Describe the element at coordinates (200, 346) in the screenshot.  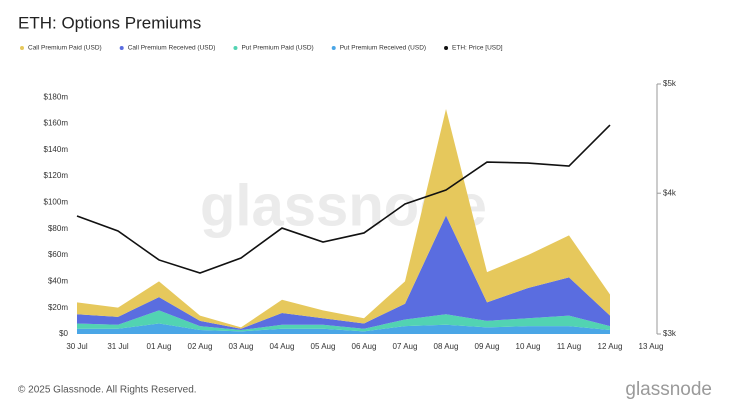
I see `x-tick-label: 02 Aug` at that location.